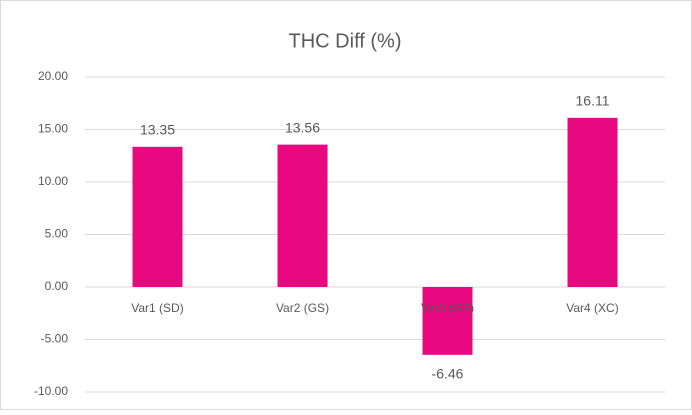  I want to click on y-tick-label: 0.00, so click(57, 286).